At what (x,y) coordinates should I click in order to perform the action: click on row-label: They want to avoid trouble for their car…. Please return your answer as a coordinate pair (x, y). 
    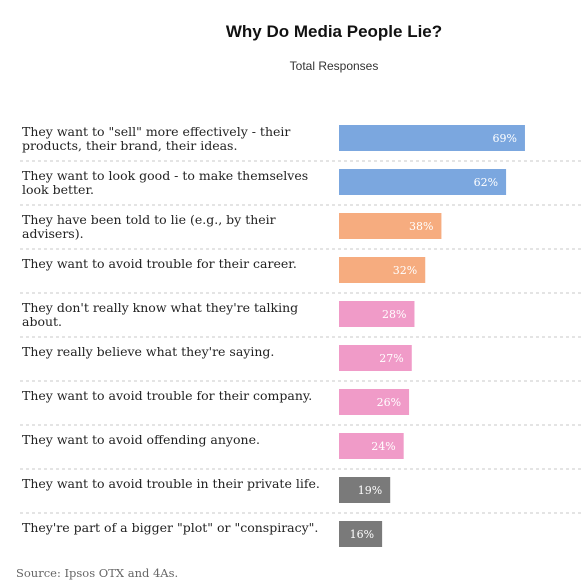
    Looking at the image, I should click on (159, 263).